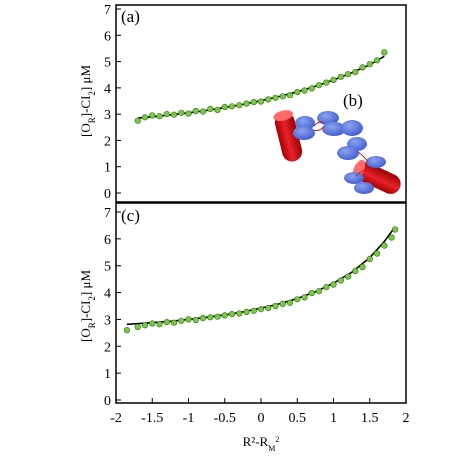 Image resolution: width=474 pixels, height=460 pixels. Describe the element at coordinates (87, 203) in the screenshot. I see `y-axis-titles: [OR]-CI2] μM [OR]-CI2] μM` at that location.